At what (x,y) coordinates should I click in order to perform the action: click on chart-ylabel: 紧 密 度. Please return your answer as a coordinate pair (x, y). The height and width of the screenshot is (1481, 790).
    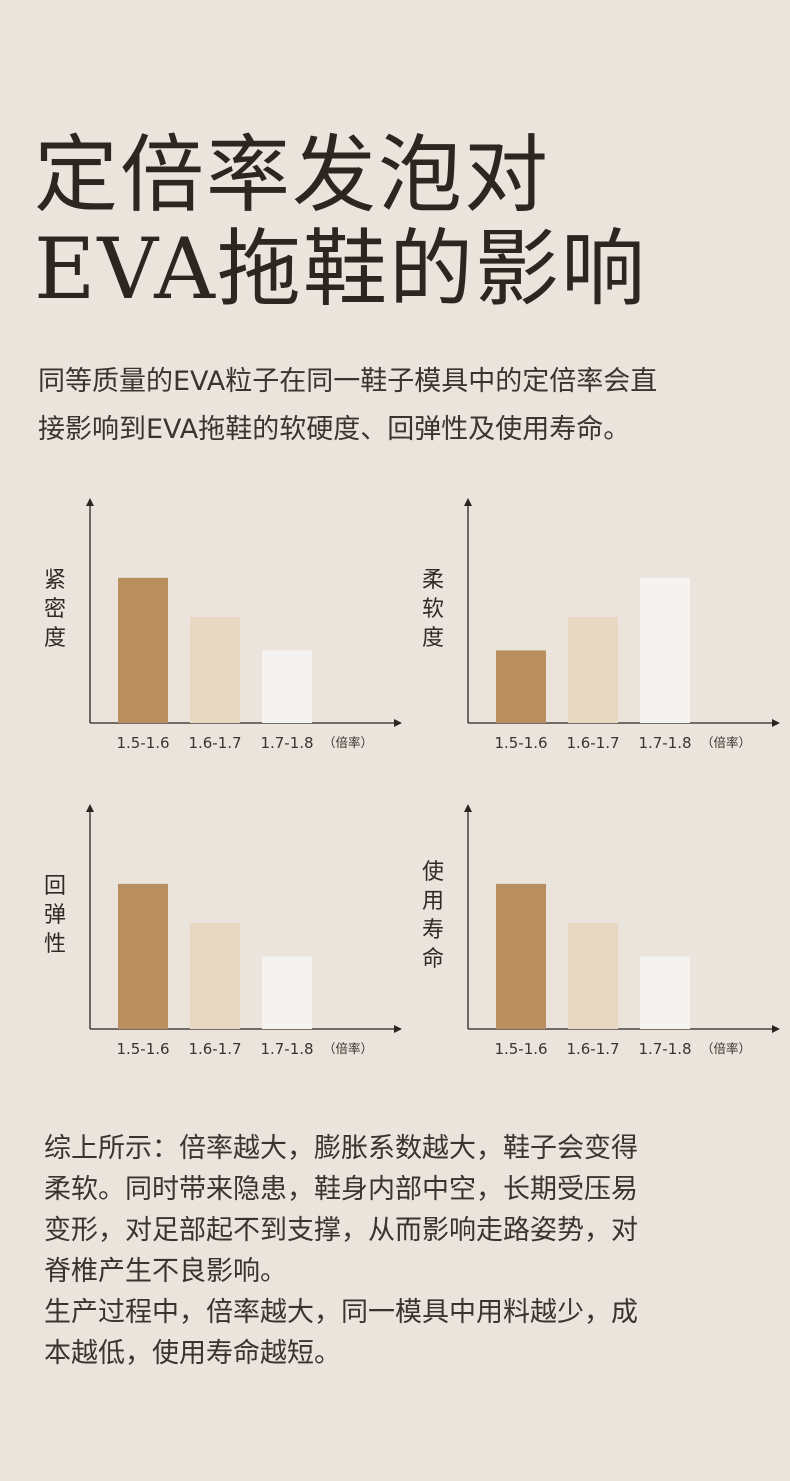
    Looking at the image, I should click on (55, 609).